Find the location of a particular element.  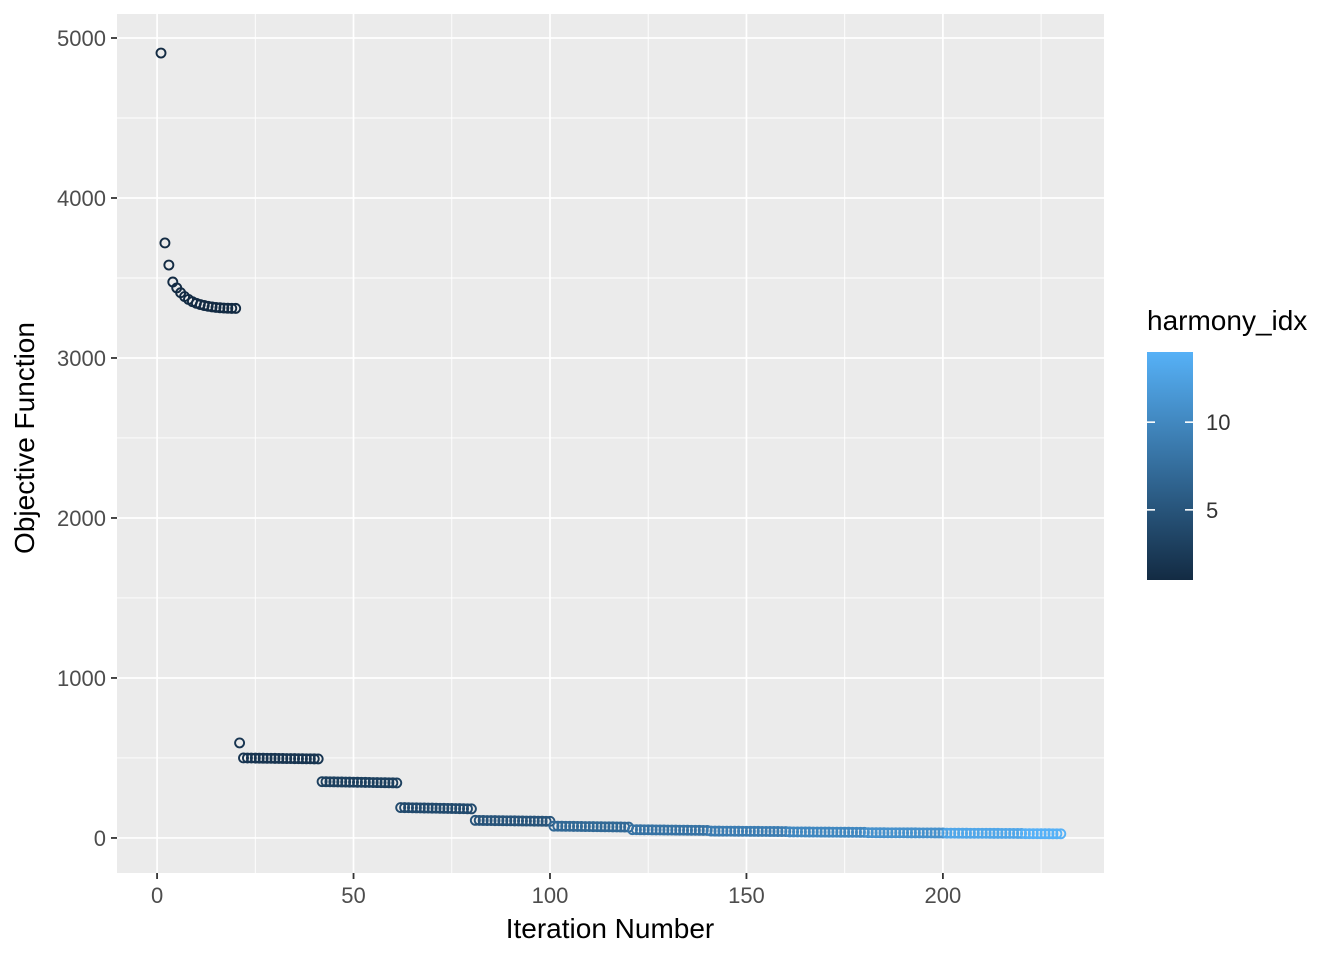

x-axis-title: Iteration Number is located at coordinates (610, 928).